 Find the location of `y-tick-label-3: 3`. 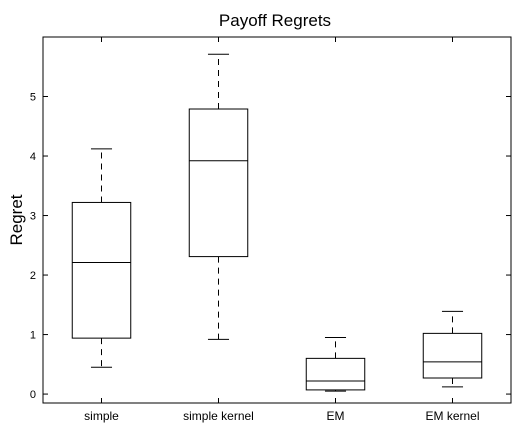

y-tick-label-3: 3 is located at coordinates (33, 217).